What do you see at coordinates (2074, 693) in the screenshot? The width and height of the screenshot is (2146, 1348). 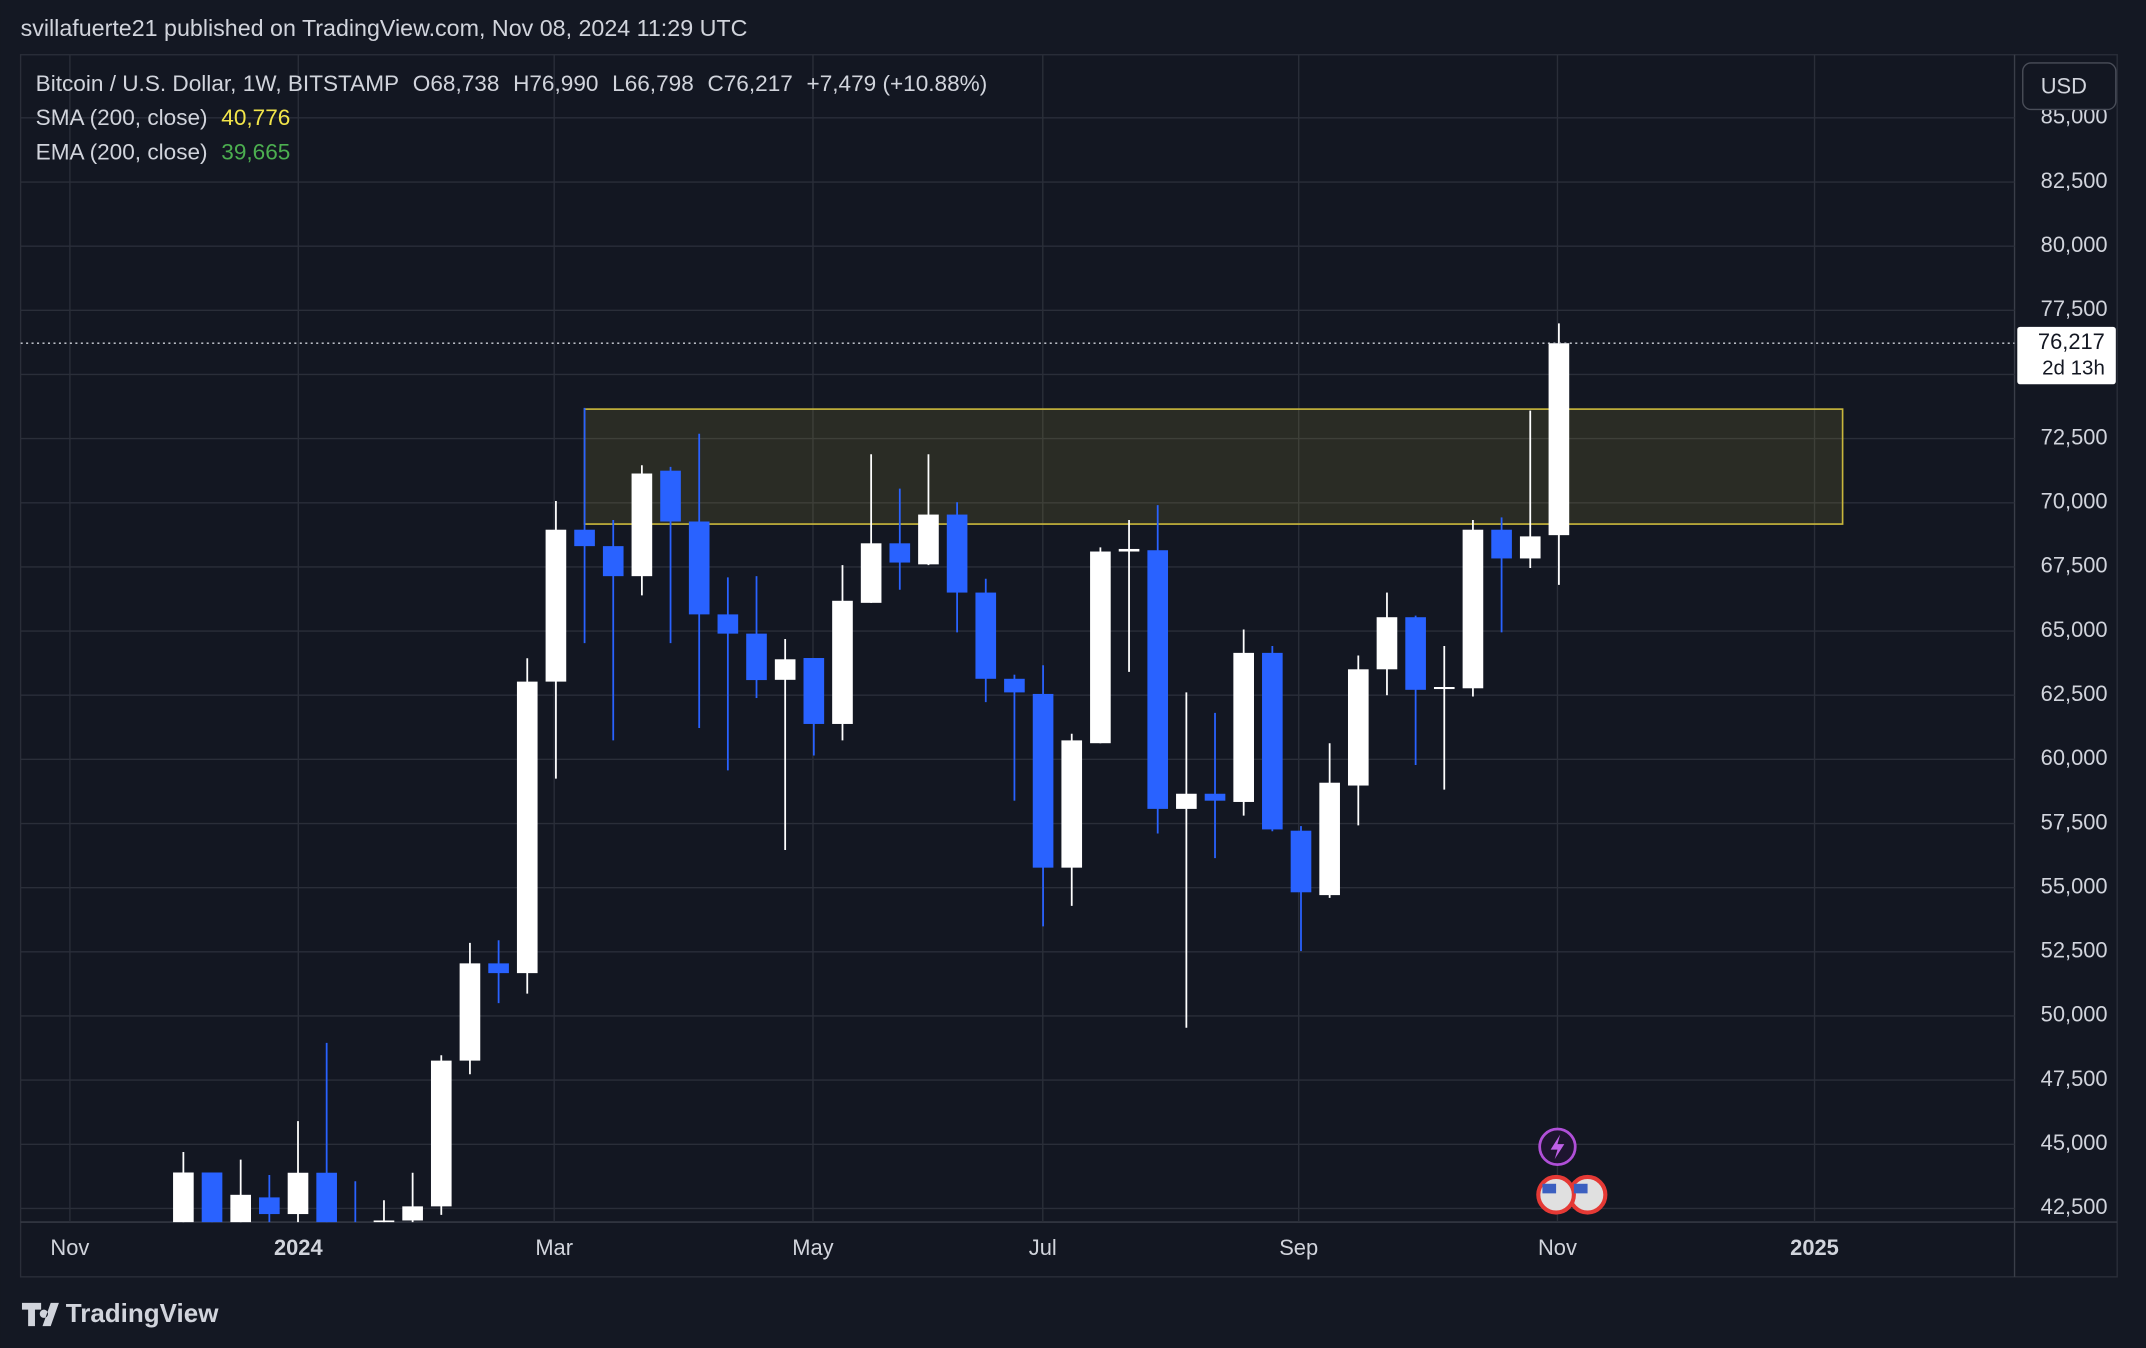 I see `y-tick-label: 62,500` at bounding box center [2074, 693].